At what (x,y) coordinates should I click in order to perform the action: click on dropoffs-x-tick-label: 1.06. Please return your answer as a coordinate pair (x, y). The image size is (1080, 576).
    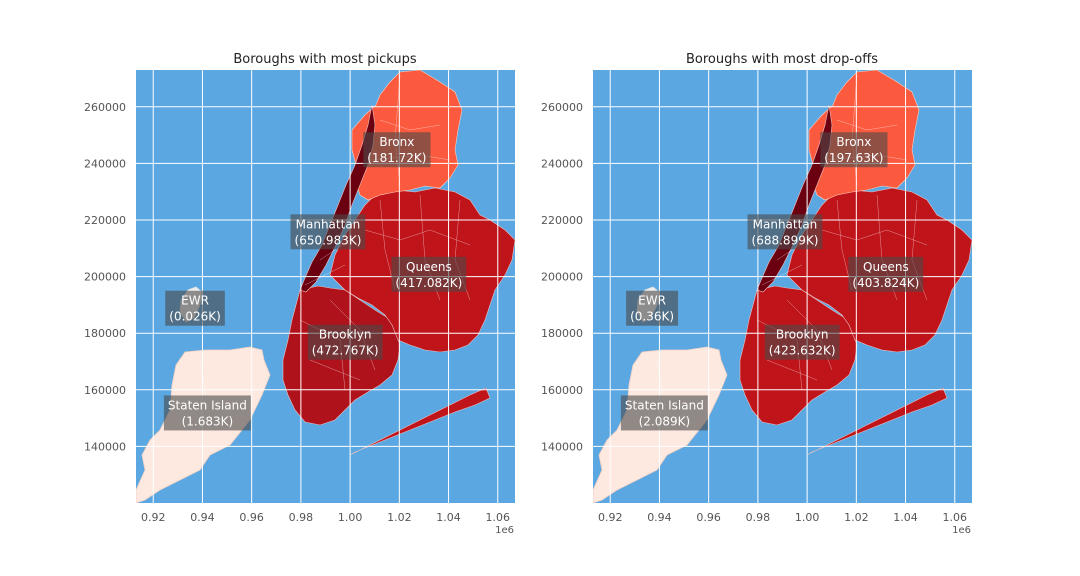
    Looking at the image, I should click on (955, 517).